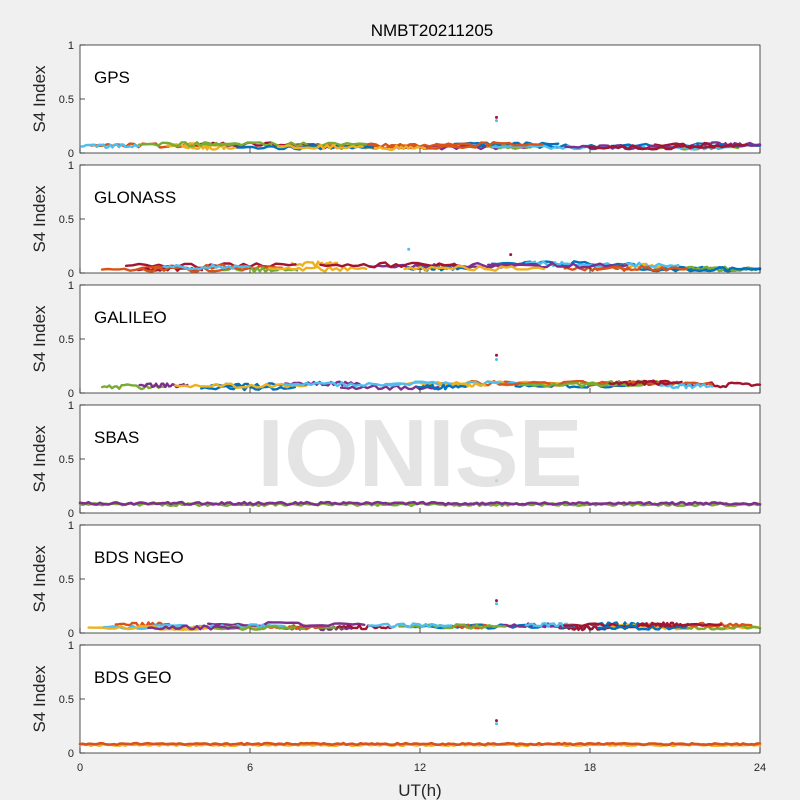 This screenshot has height=800, width=800. I want to click on x-tick-label: 18, so click(590, 768).